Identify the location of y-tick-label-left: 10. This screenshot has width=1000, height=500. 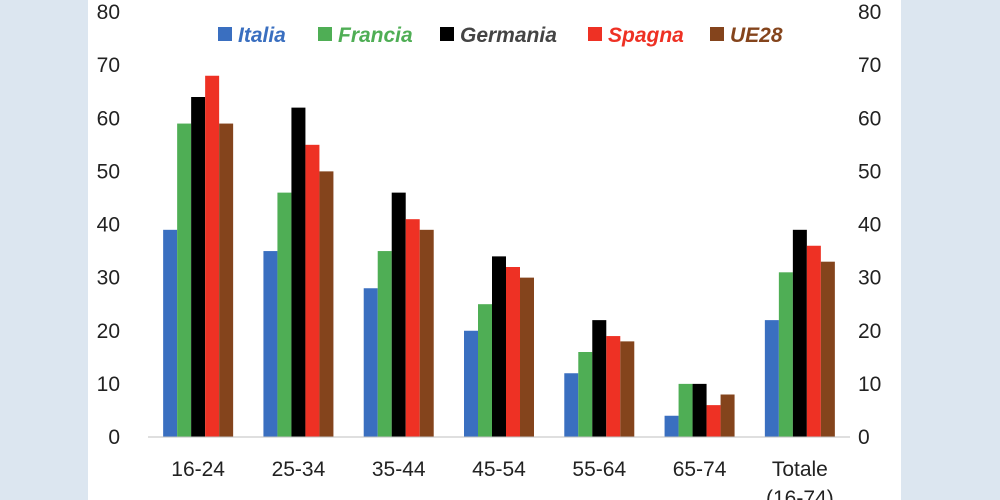
(108, 384).